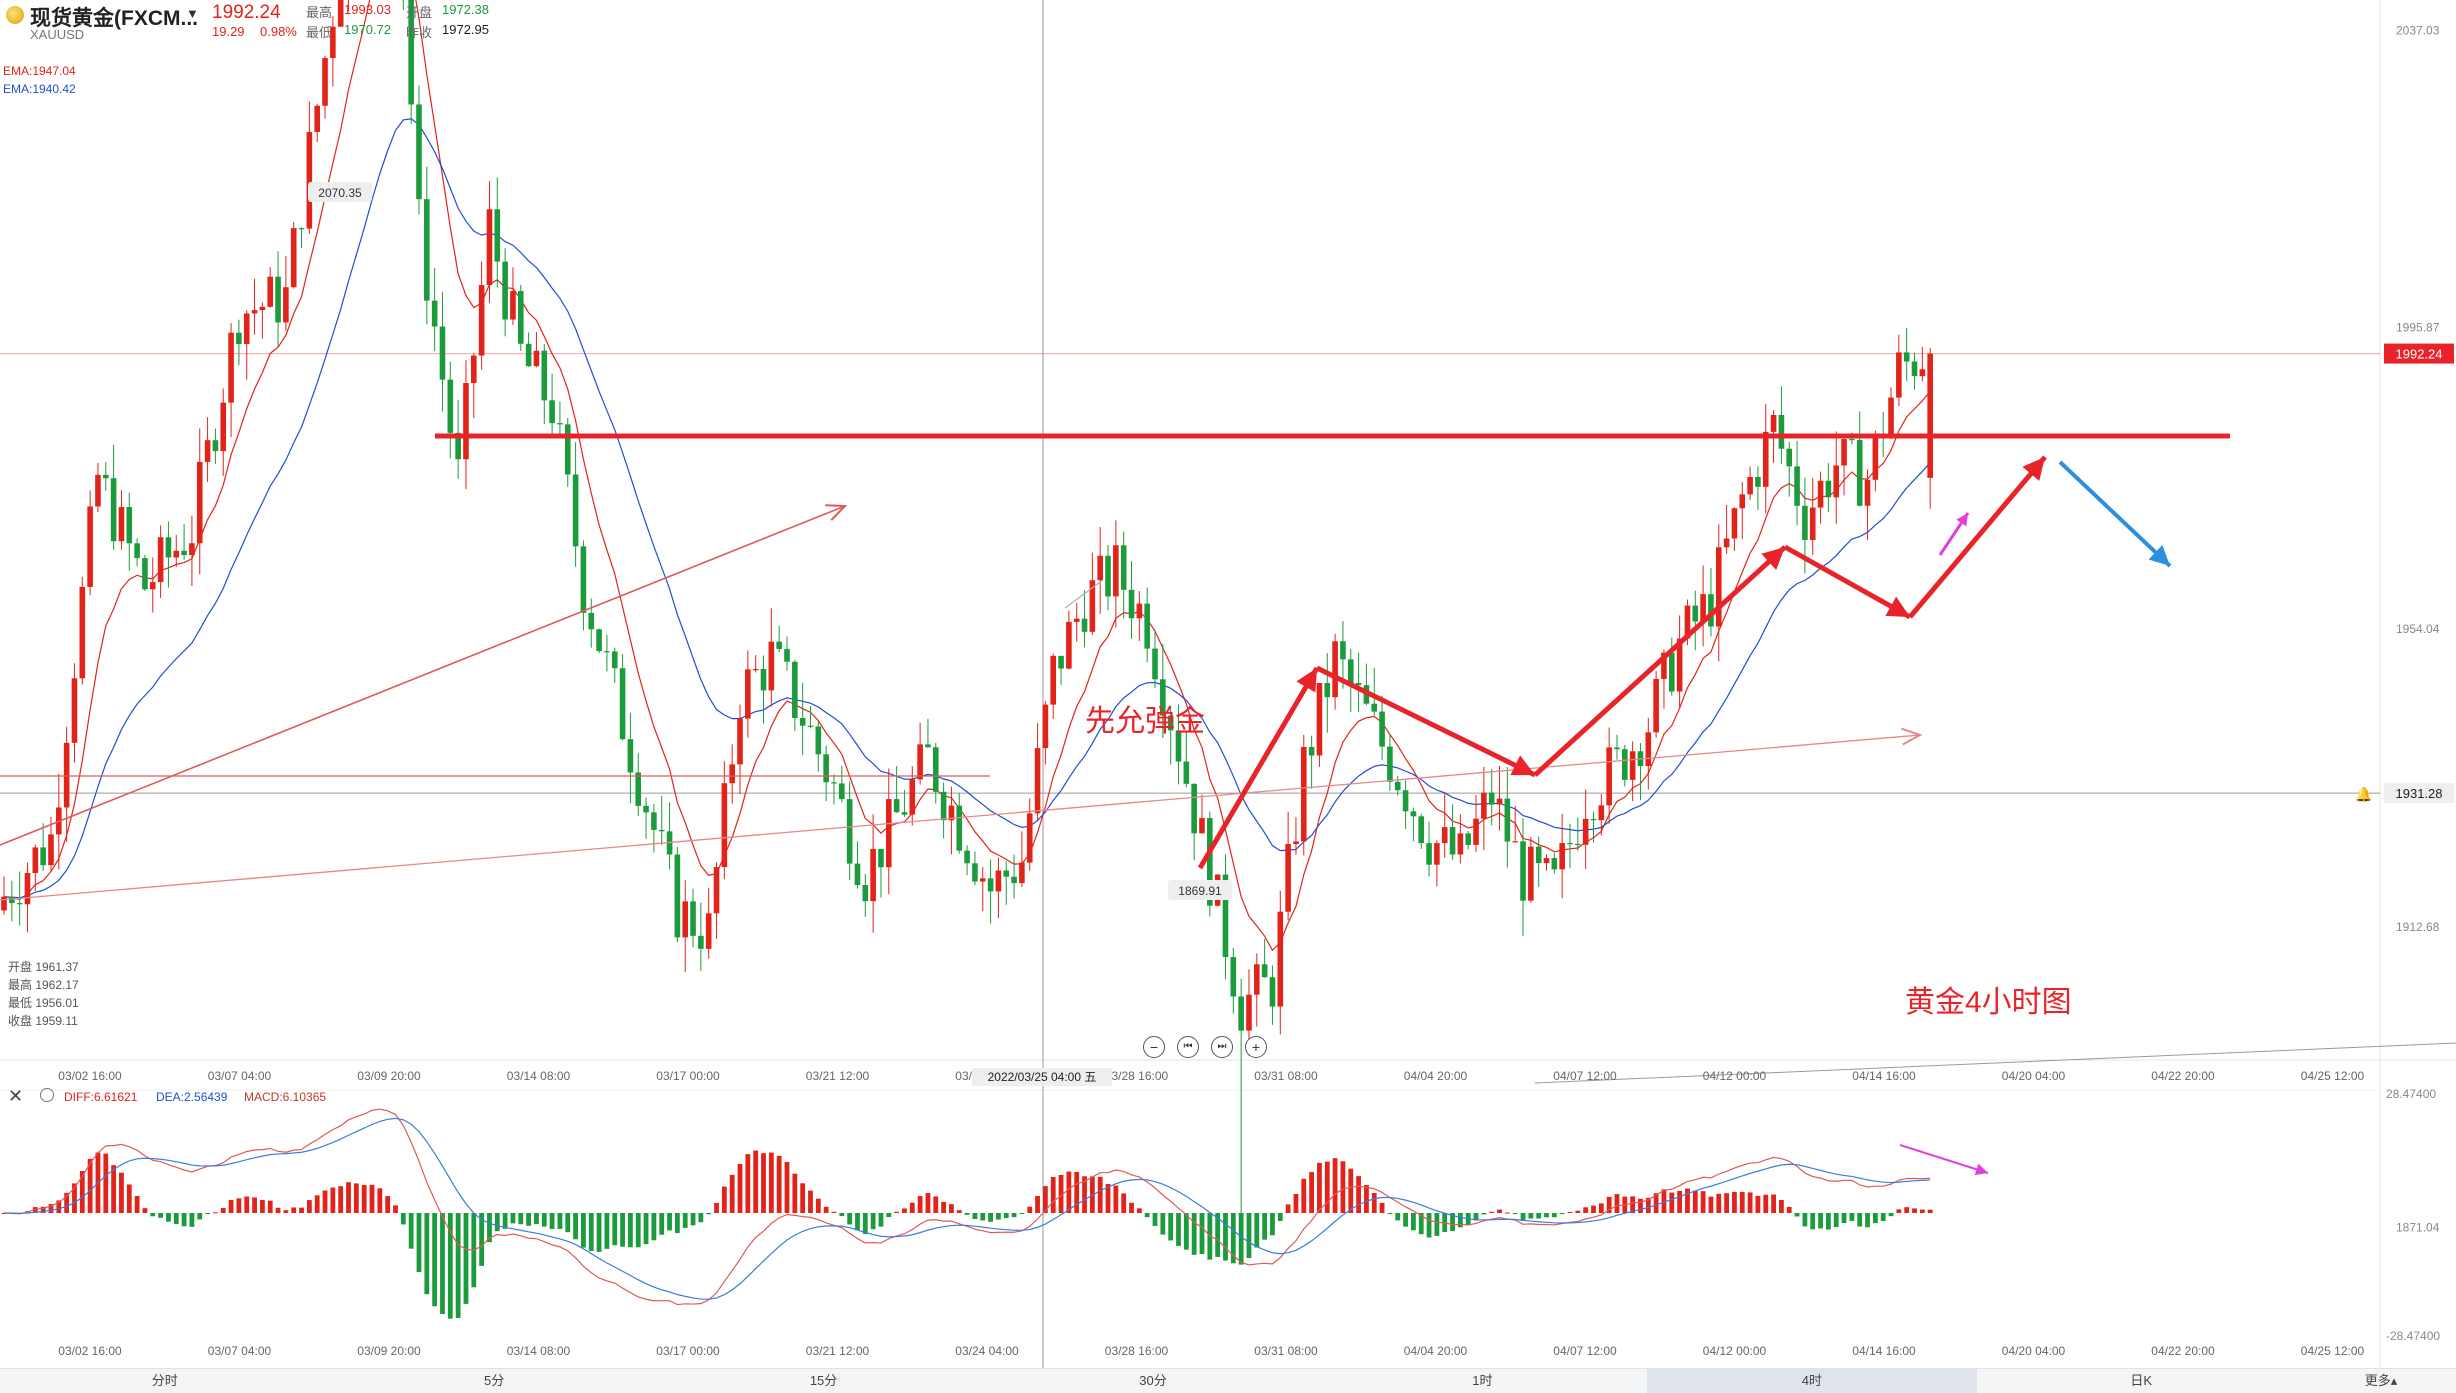  What do you see at coordinates (90, 1351) in the screenshot?
I see `macd-time-axis-label: 03/02 16:00` at bounding box center [90, 1351].